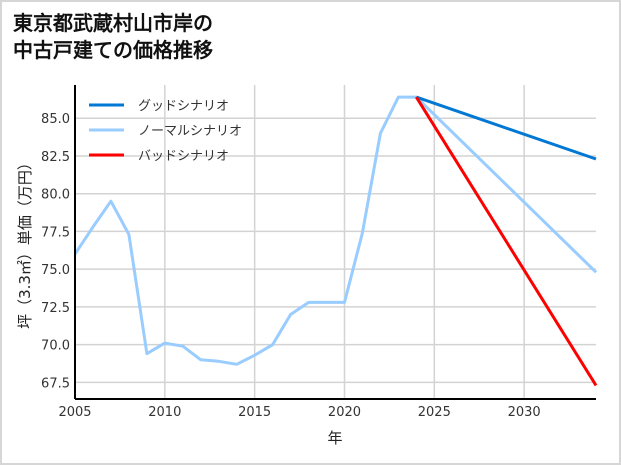 Image resolution: width=621 pixels, height=465 pixels. I want to click on x-axis-label: 年, so click(334, 438).